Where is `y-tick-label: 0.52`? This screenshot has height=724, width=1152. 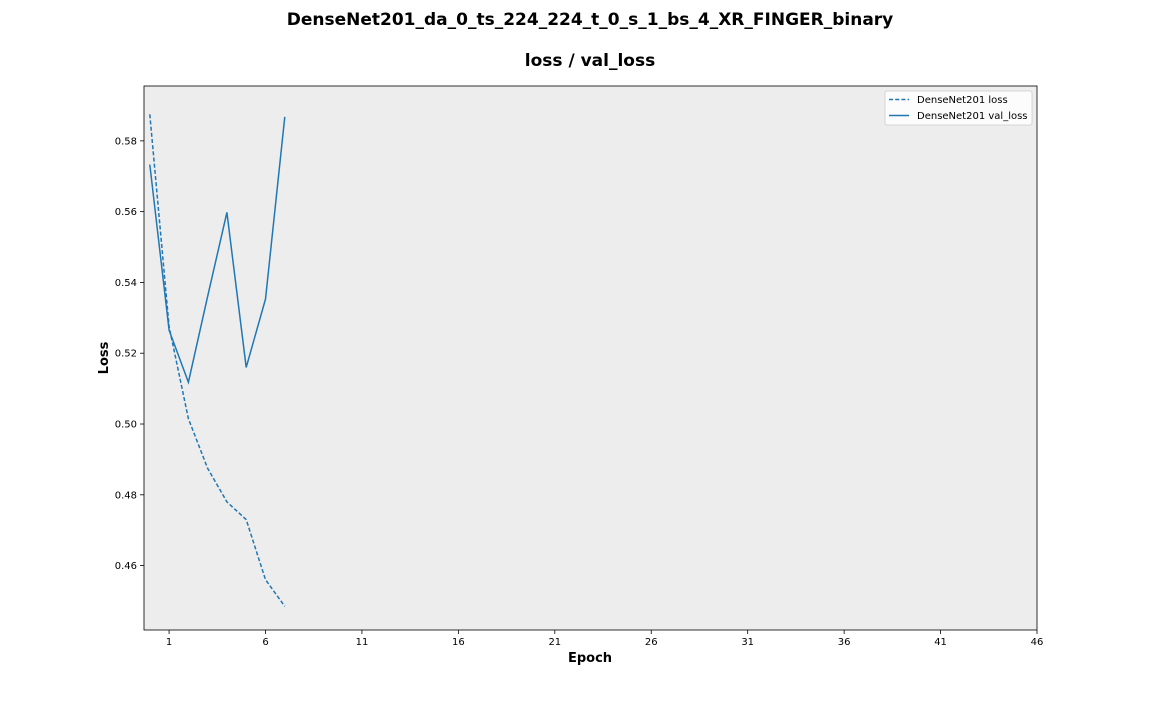 y-tick-label: 0.52 is located at coordinates (126, 354).